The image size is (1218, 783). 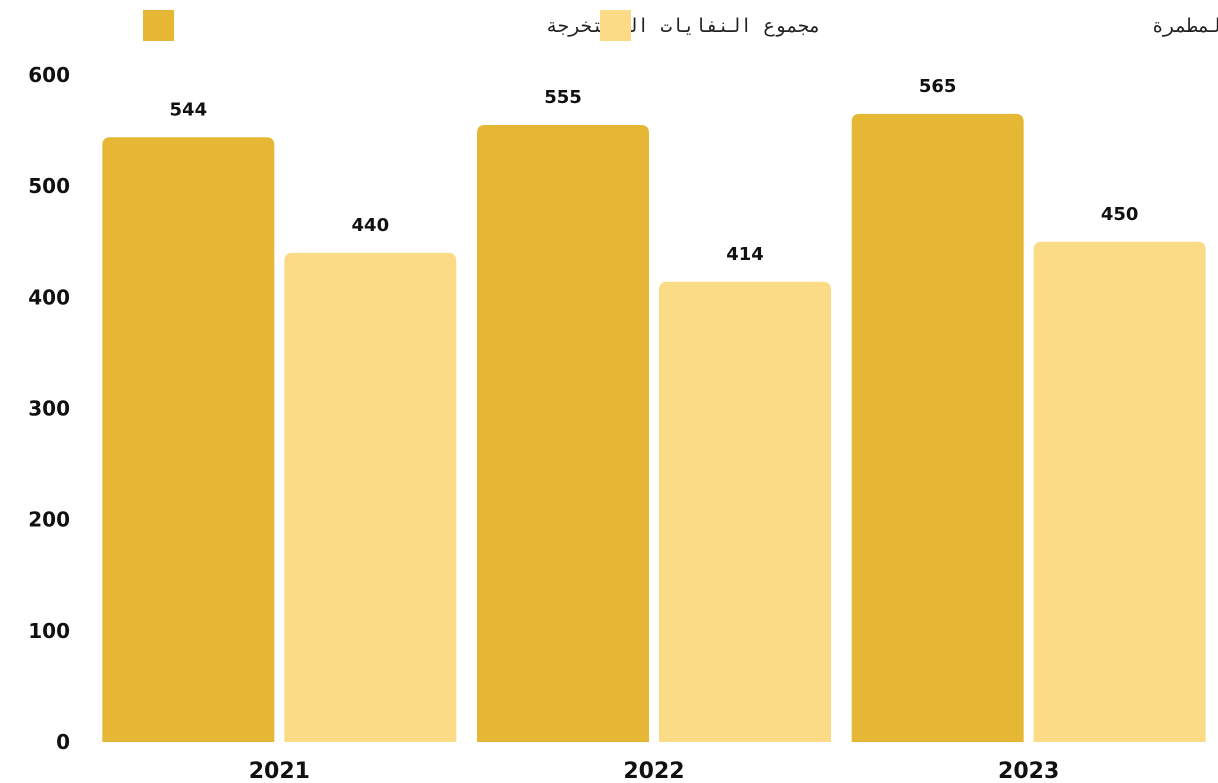 What do you see at coordinates (63, 742) in the screenshot?
I see `y-tick-label: 0` at bounding box center [63, 742].